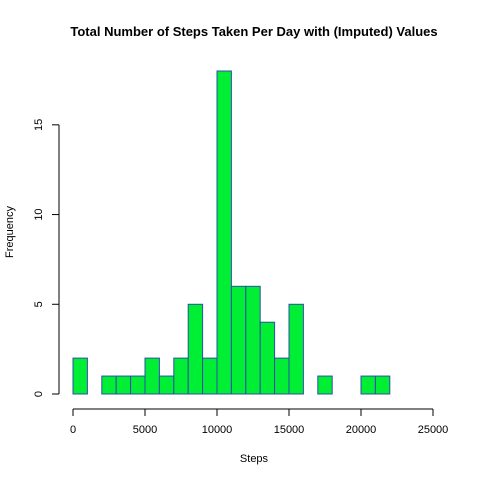 The width and height of the screenshot is (480, 485). Describe the element at coordinates (217, 430) in the screenshot. I see `x-tick-label: 10000` at that location.